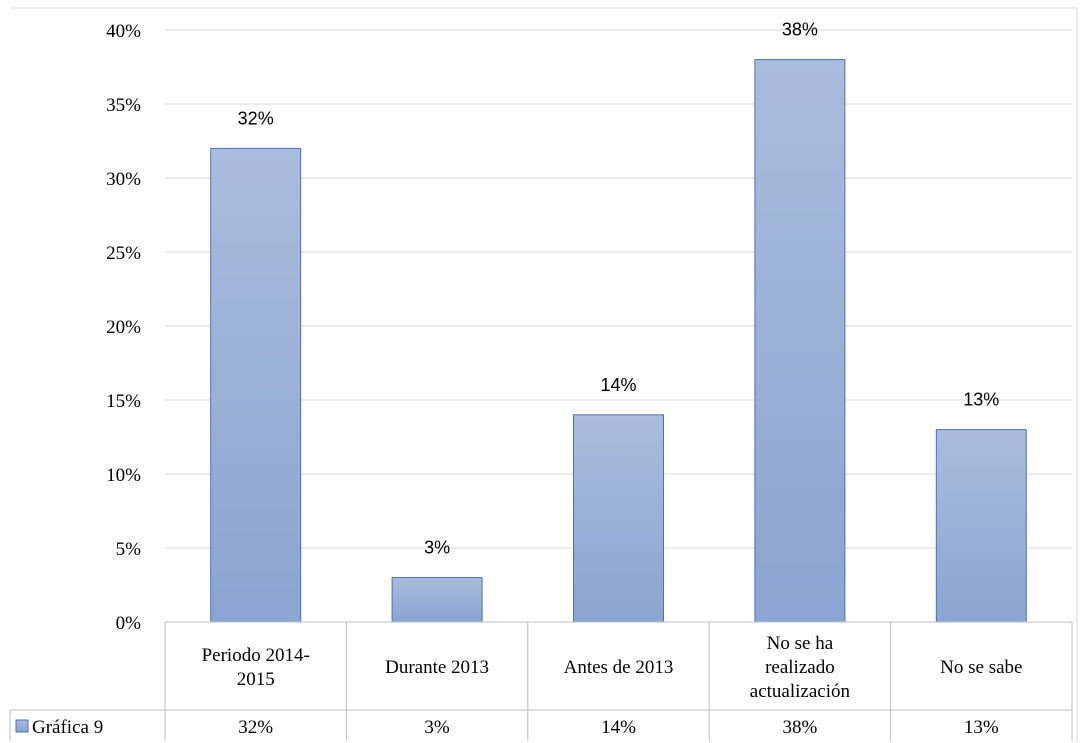 This screenshot has height=743, width=1087. What do you see at coordinates (799, 727) in the screenshot?
I see `table-value: 38%` at bounding box center [799, 727].